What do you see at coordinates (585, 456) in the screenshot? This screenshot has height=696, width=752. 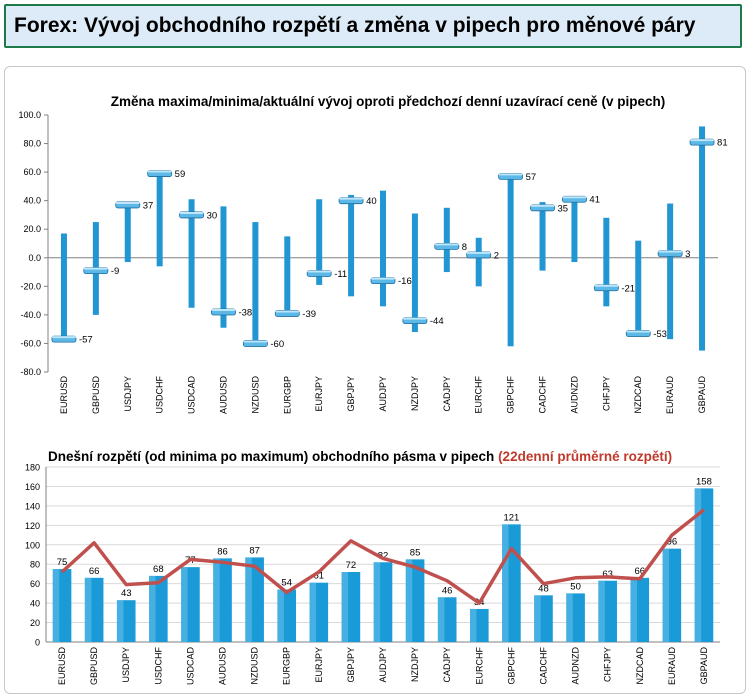 I see `chart2-title-red: (22denní průměrné rozpětí)` at bounding box center [585, 456].